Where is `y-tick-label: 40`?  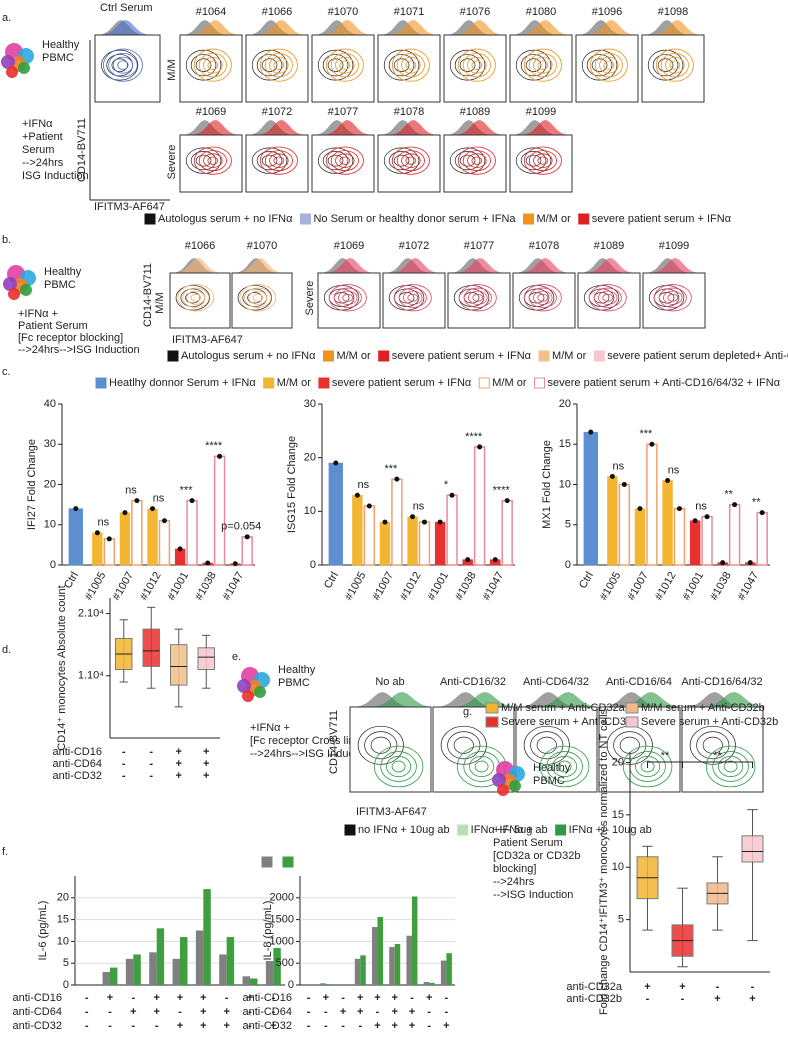 y-tick-label: 40 is located at coordinates (50, 404).